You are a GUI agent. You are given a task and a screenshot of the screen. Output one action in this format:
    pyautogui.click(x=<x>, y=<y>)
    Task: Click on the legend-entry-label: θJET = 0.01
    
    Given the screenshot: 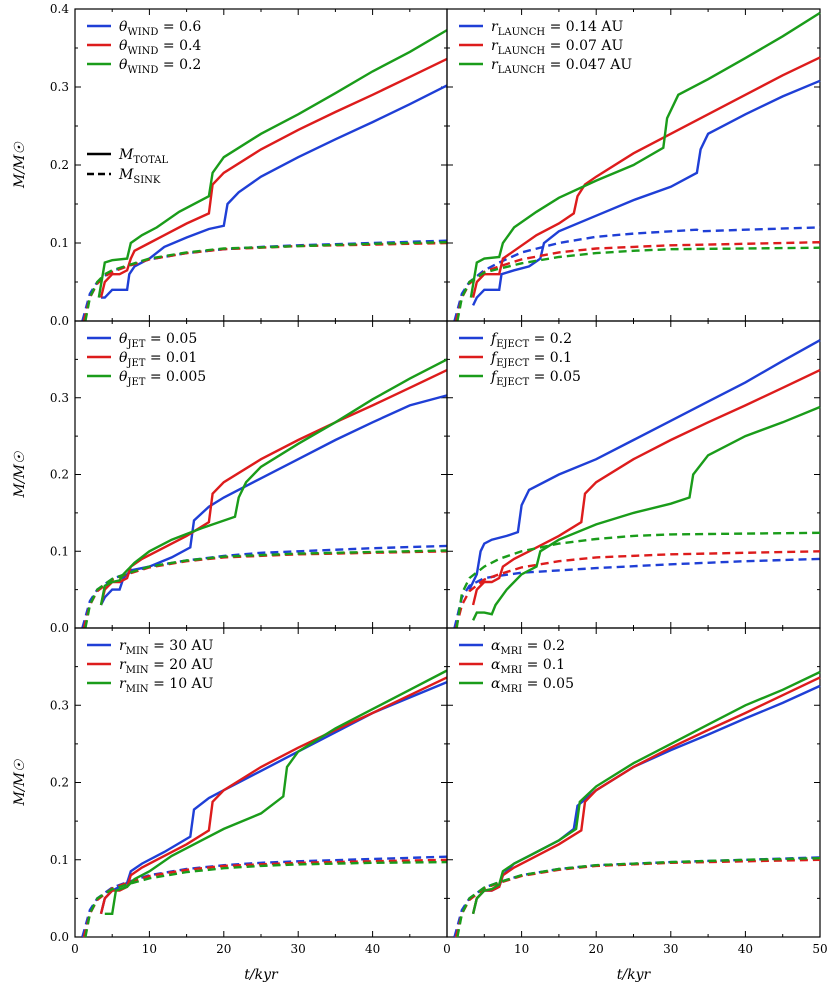 What is the action you would take?
    pyautogui.click(x=158, y=359)
    